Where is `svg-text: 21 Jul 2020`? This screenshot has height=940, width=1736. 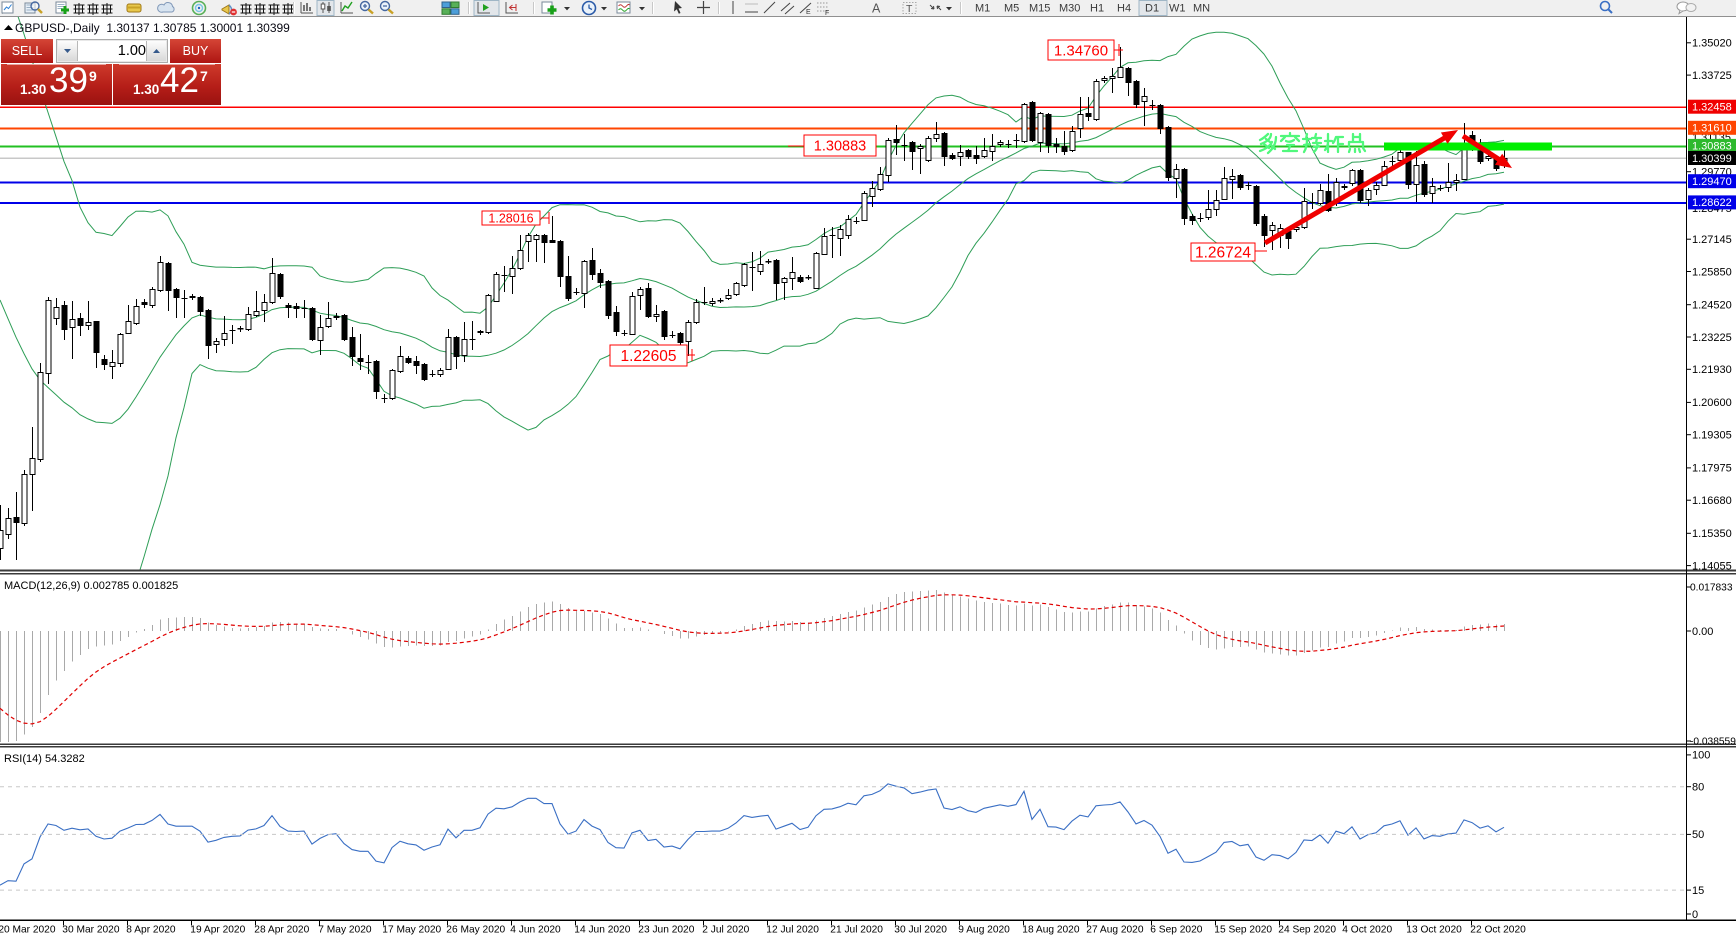 svg-text: 21 Jul 2020 is located at coordinates (856, 930).